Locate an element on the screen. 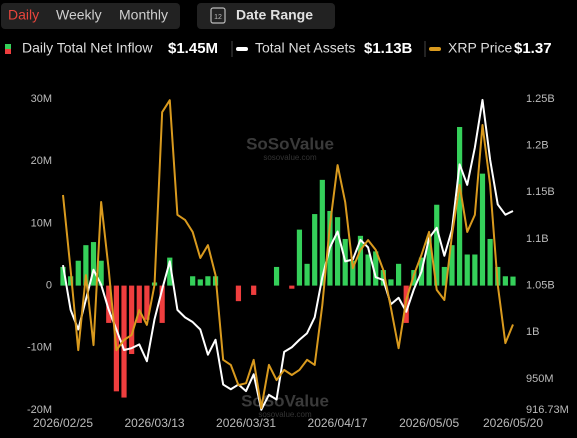 The image size is (577, 438). y-tick-label: 10M is located at coordinates (41, 223).